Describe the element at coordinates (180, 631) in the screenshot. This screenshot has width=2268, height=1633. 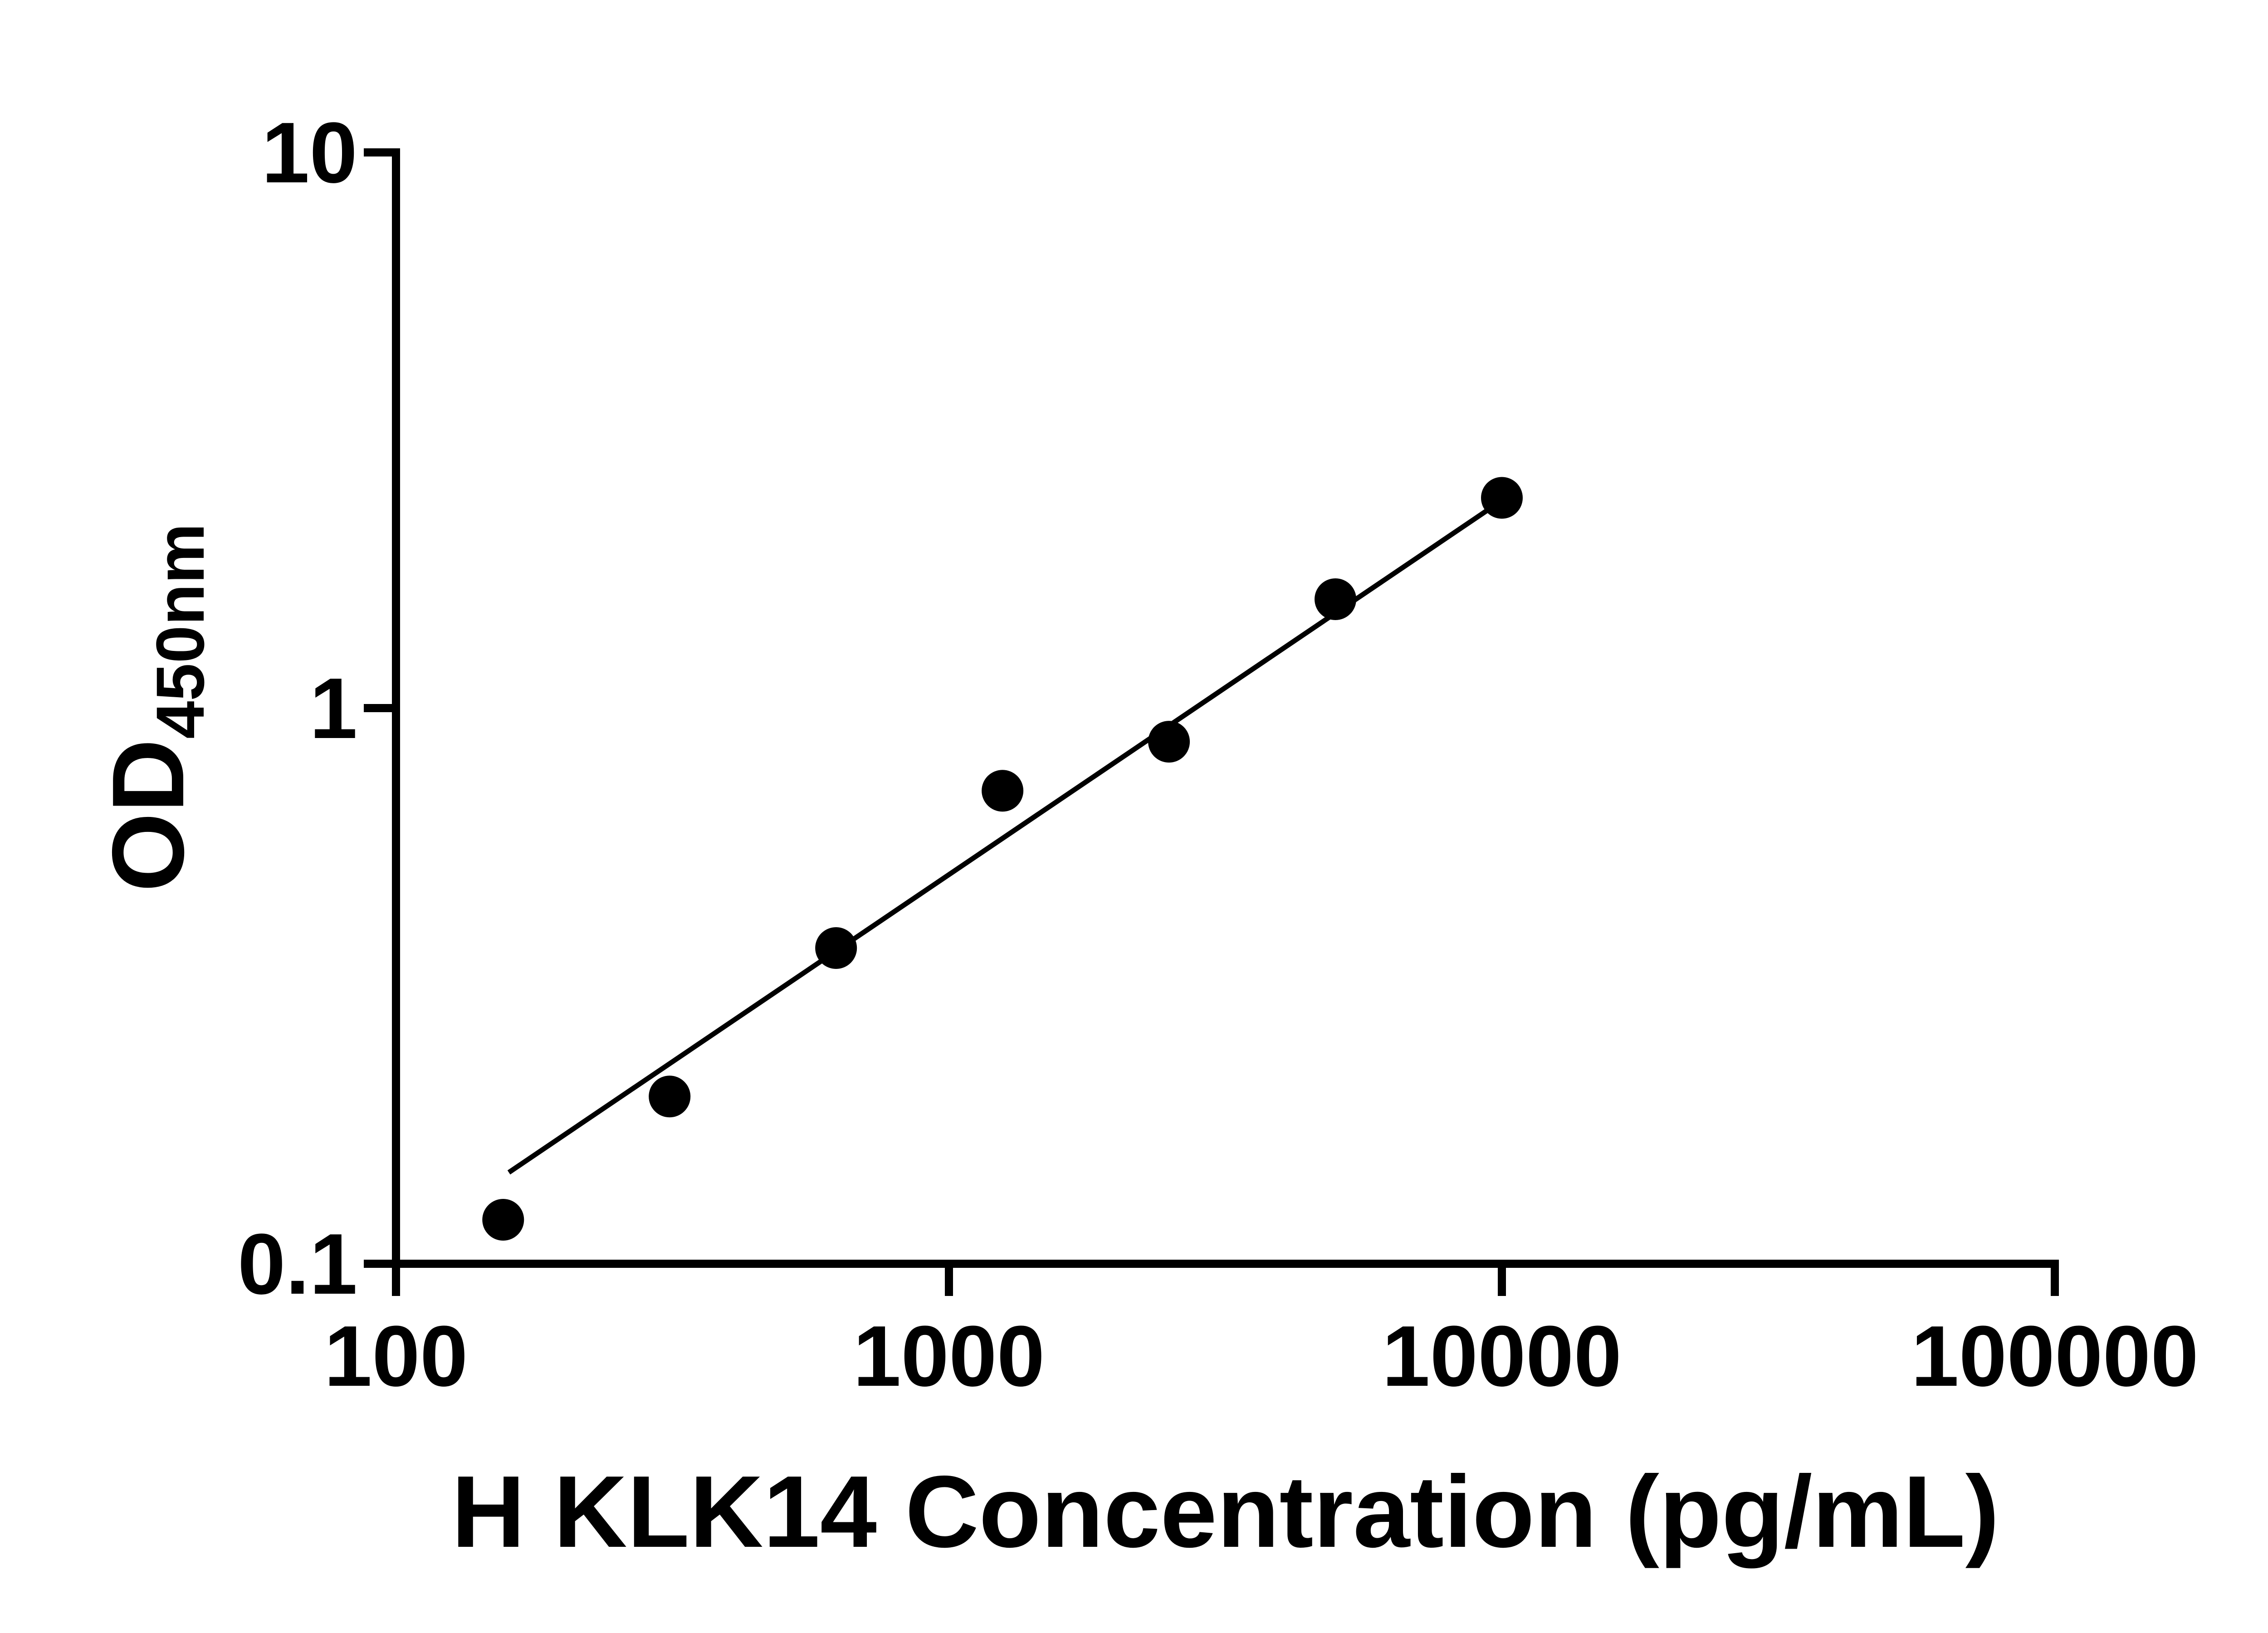
I see `y-axis-title-sub: 450nm` at that location.